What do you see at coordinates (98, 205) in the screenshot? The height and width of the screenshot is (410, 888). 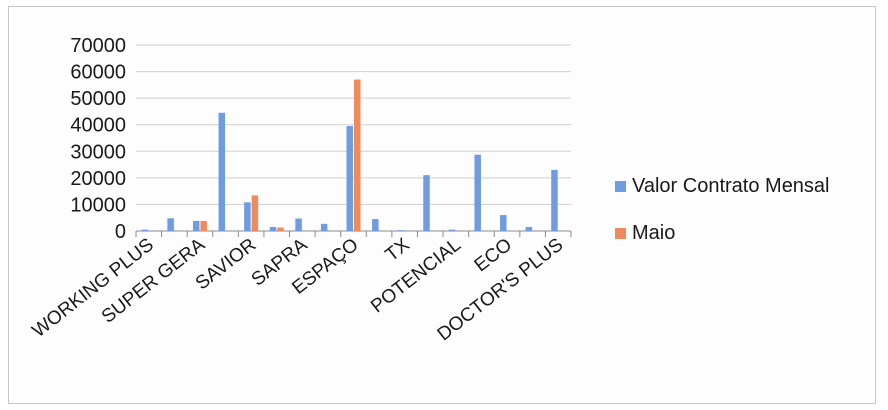 I see `y-tick-label: 10000` at bounding box center [98, 205].